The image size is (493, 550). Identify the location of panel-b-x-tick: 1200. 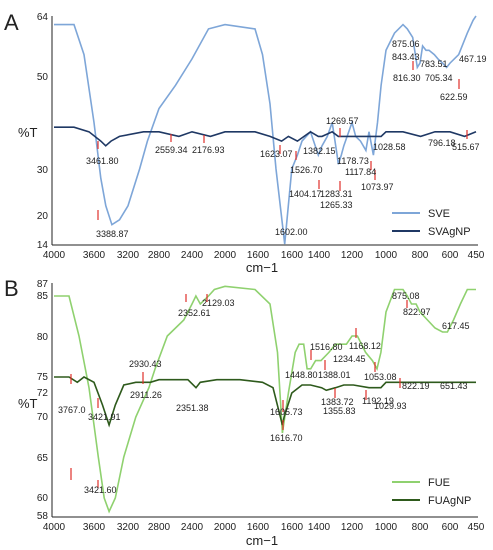
(352, 527).